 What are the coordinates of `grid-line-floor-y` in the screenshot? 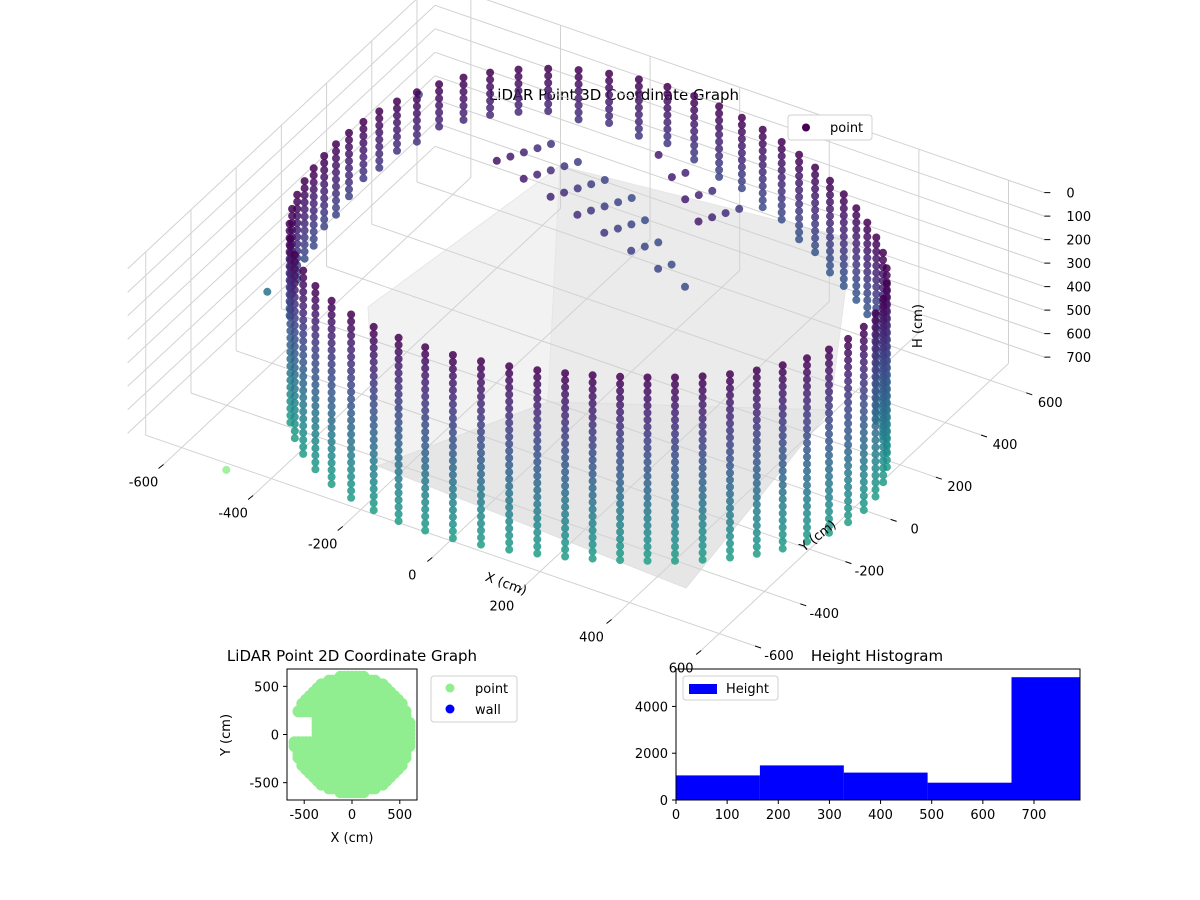 It's located at (721, 287).